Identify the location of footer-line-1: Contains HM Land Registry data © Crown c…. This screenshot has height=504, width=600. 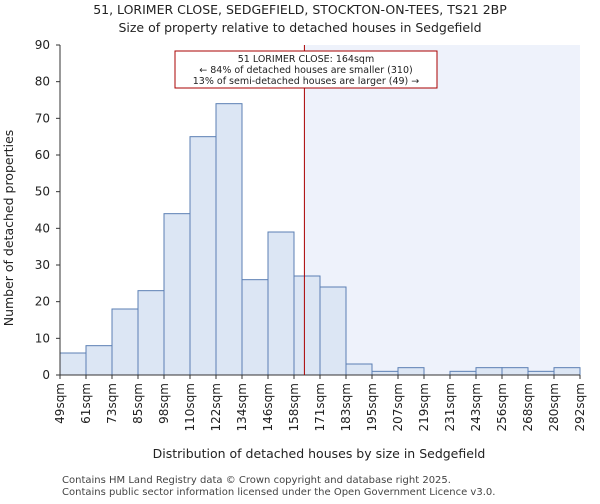
(256, 480).